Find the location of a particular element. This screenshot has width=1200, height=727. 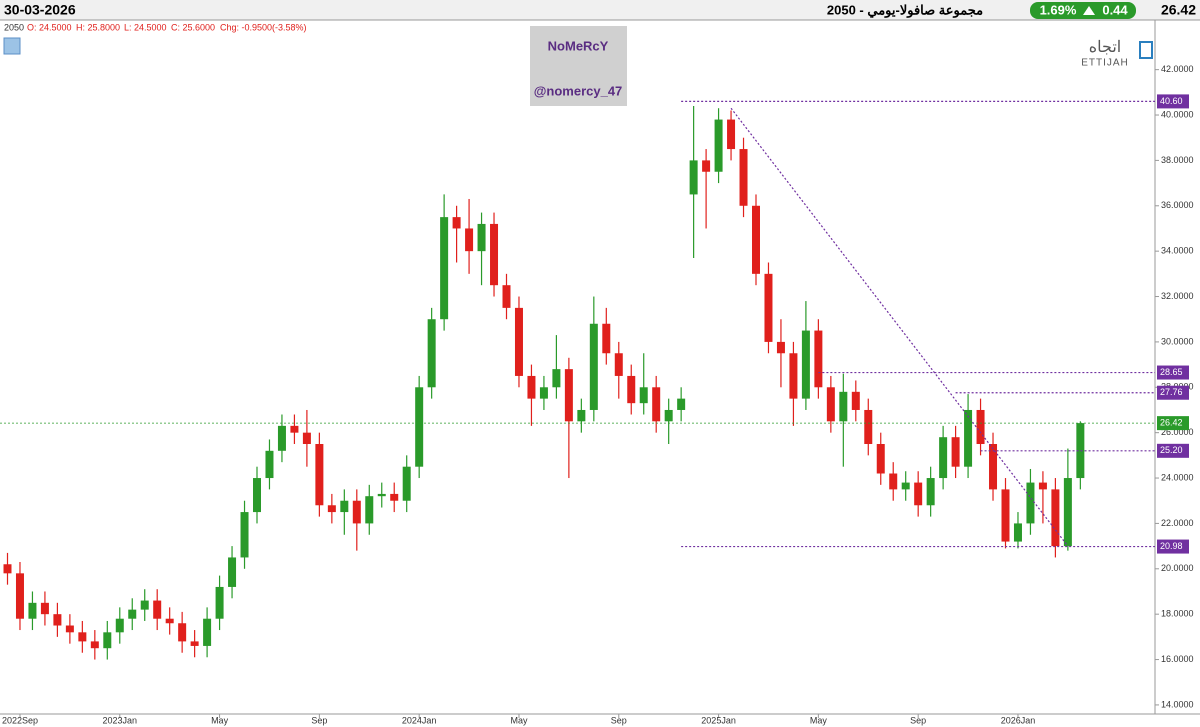

watermark-name: NoMeRcY is located at coordinates (578, 45).